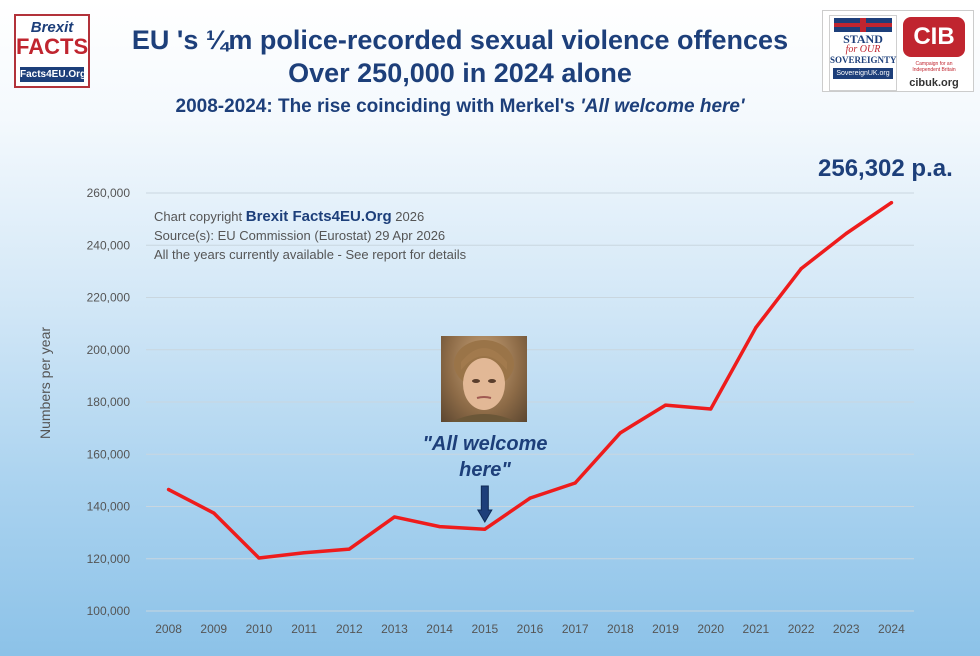  I want to click on x-tick-label: 2008, so click(168, 629).